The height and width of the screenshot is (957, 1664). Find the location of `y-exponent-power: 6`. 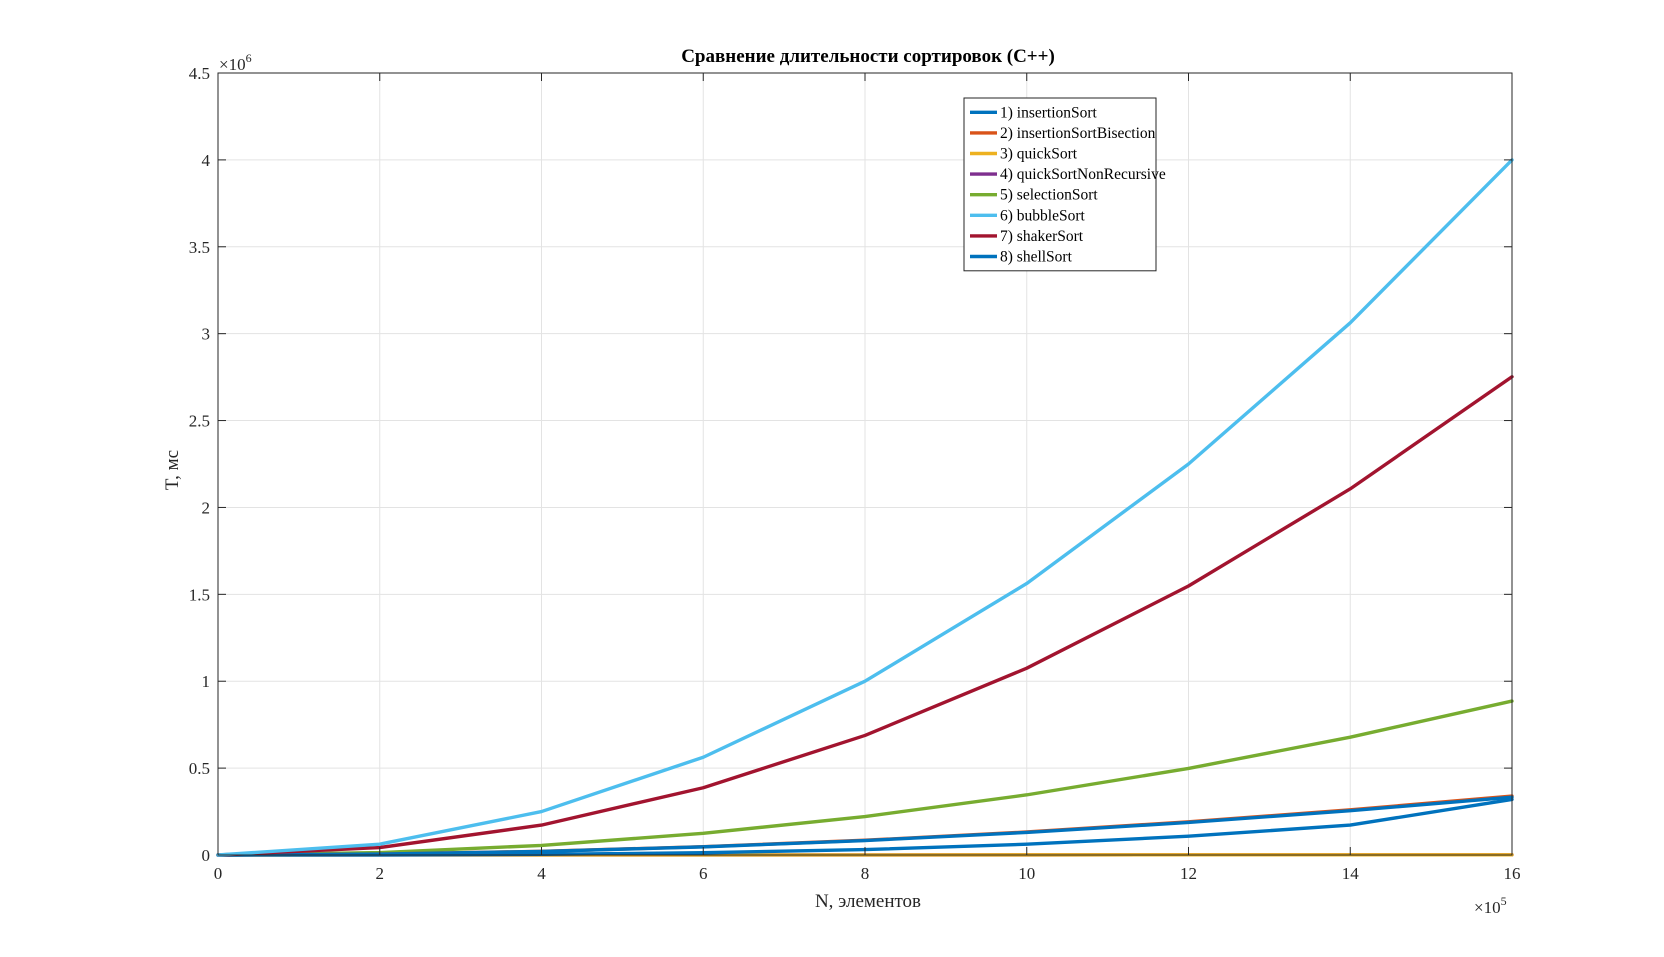

y-exponent-power: 6 is located at coordinates (249, 58).